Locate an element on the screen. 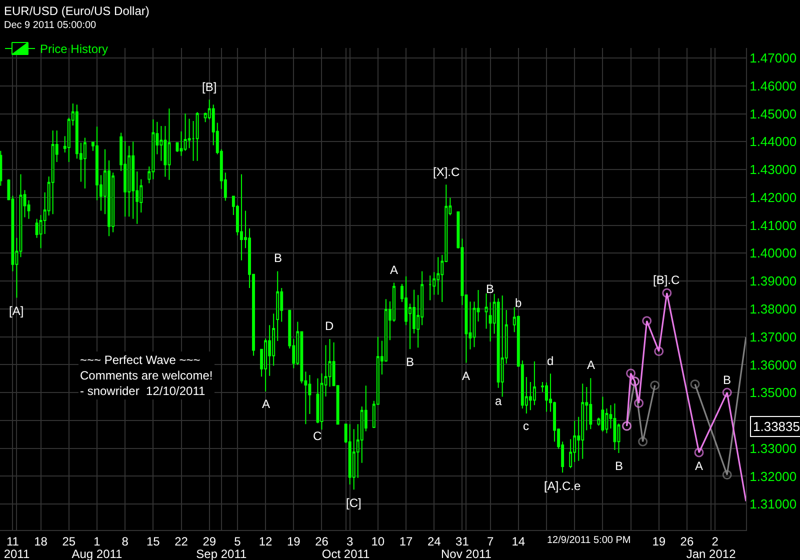  y-tick-label: 1.40000 is located at coordinates (773, 253).